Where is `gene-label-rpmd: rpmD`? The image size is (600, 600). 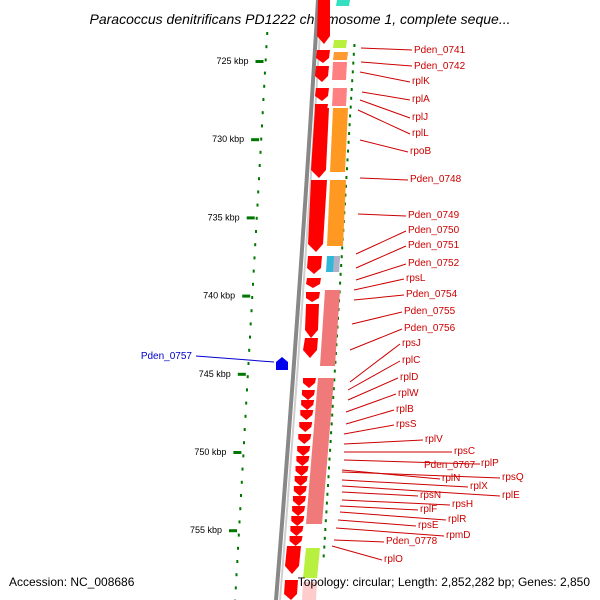 gene-label-rpmd: rpmD is located at coordinates (458, 535).